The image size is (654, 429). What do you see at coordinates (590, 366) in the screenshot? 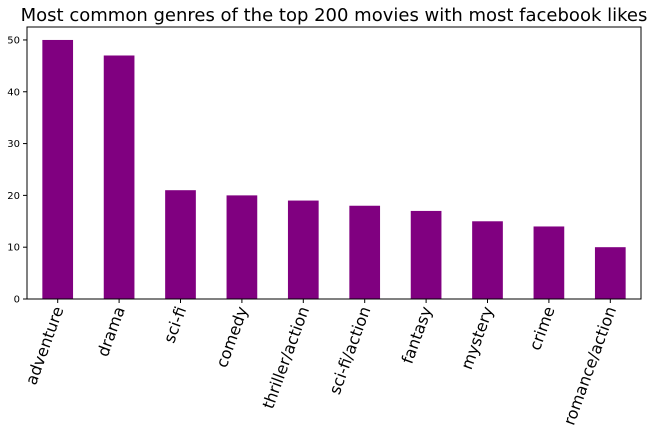
I see `x-tick-label: romance/action` at bounding box center [590, 366].